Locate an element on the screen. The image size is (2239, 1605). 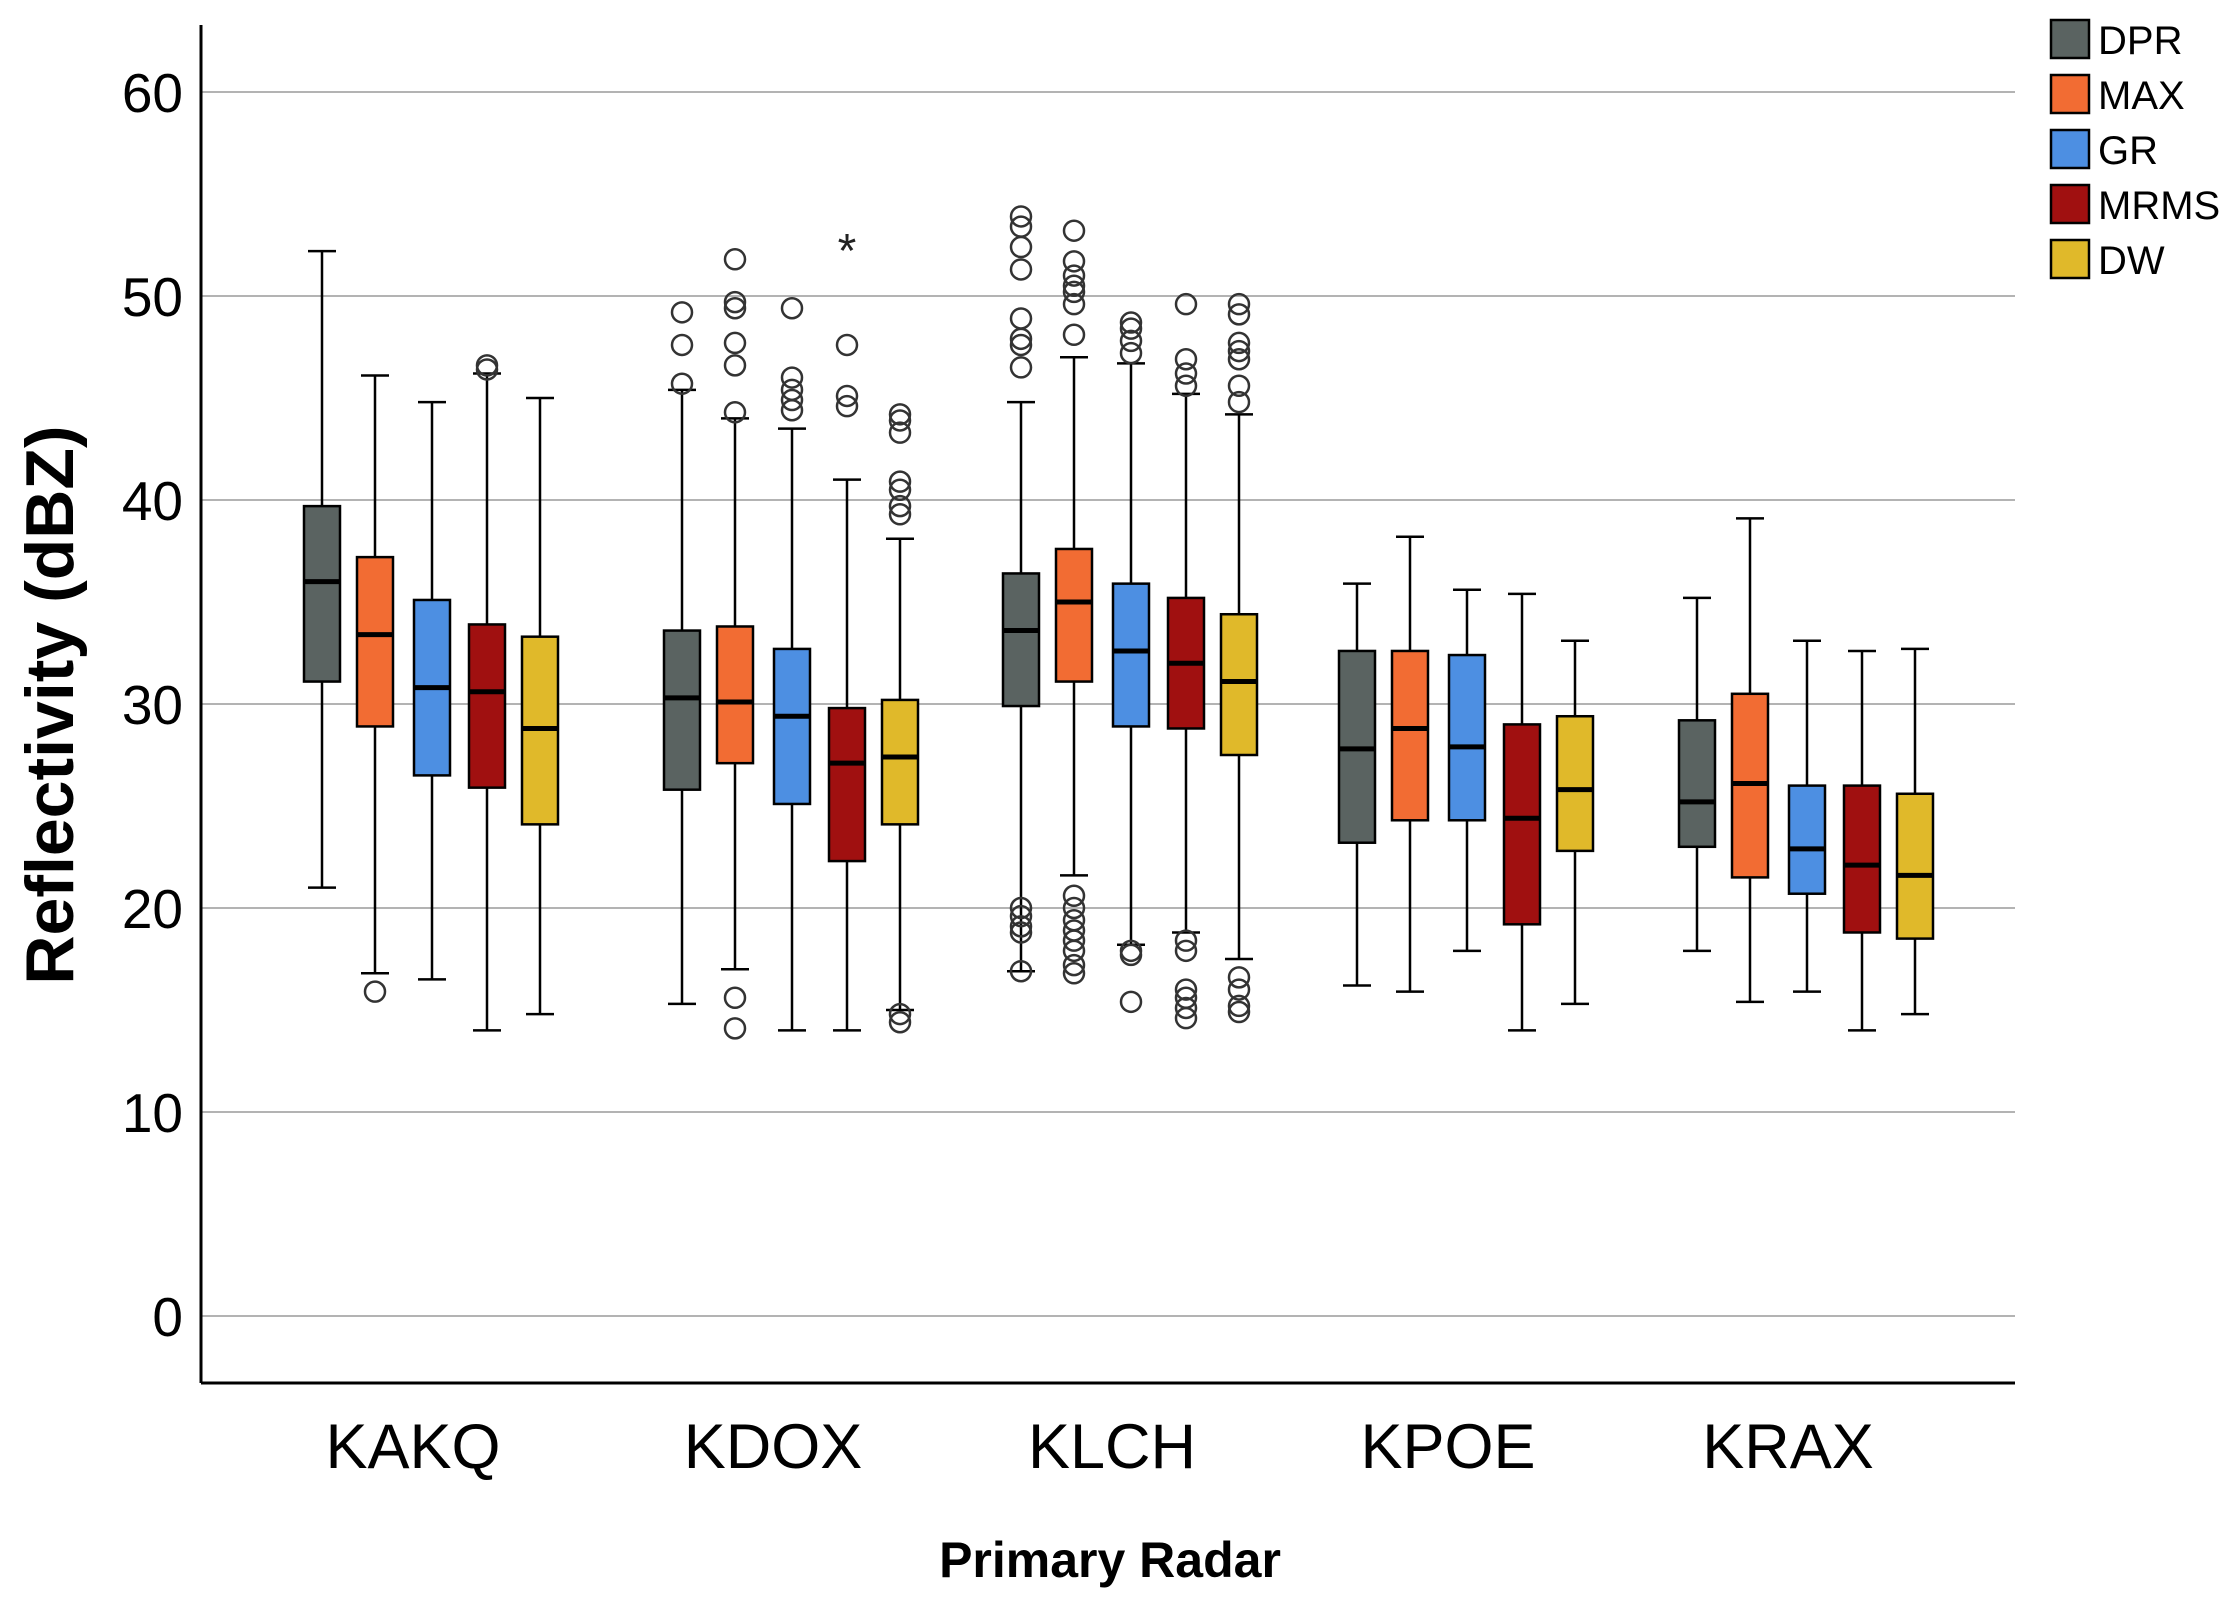
y-tick-label-20: 20 is located at coordinates (152, 909).